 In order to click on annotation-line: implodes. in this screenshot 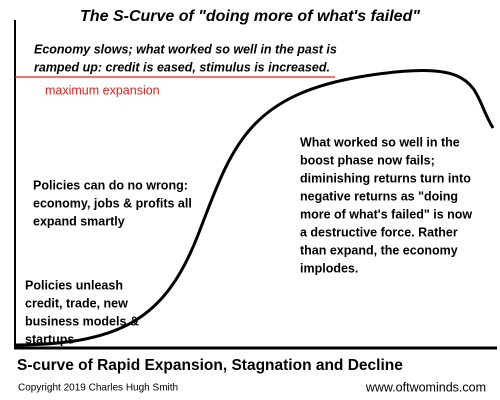, I will do `click(329, 268)`.